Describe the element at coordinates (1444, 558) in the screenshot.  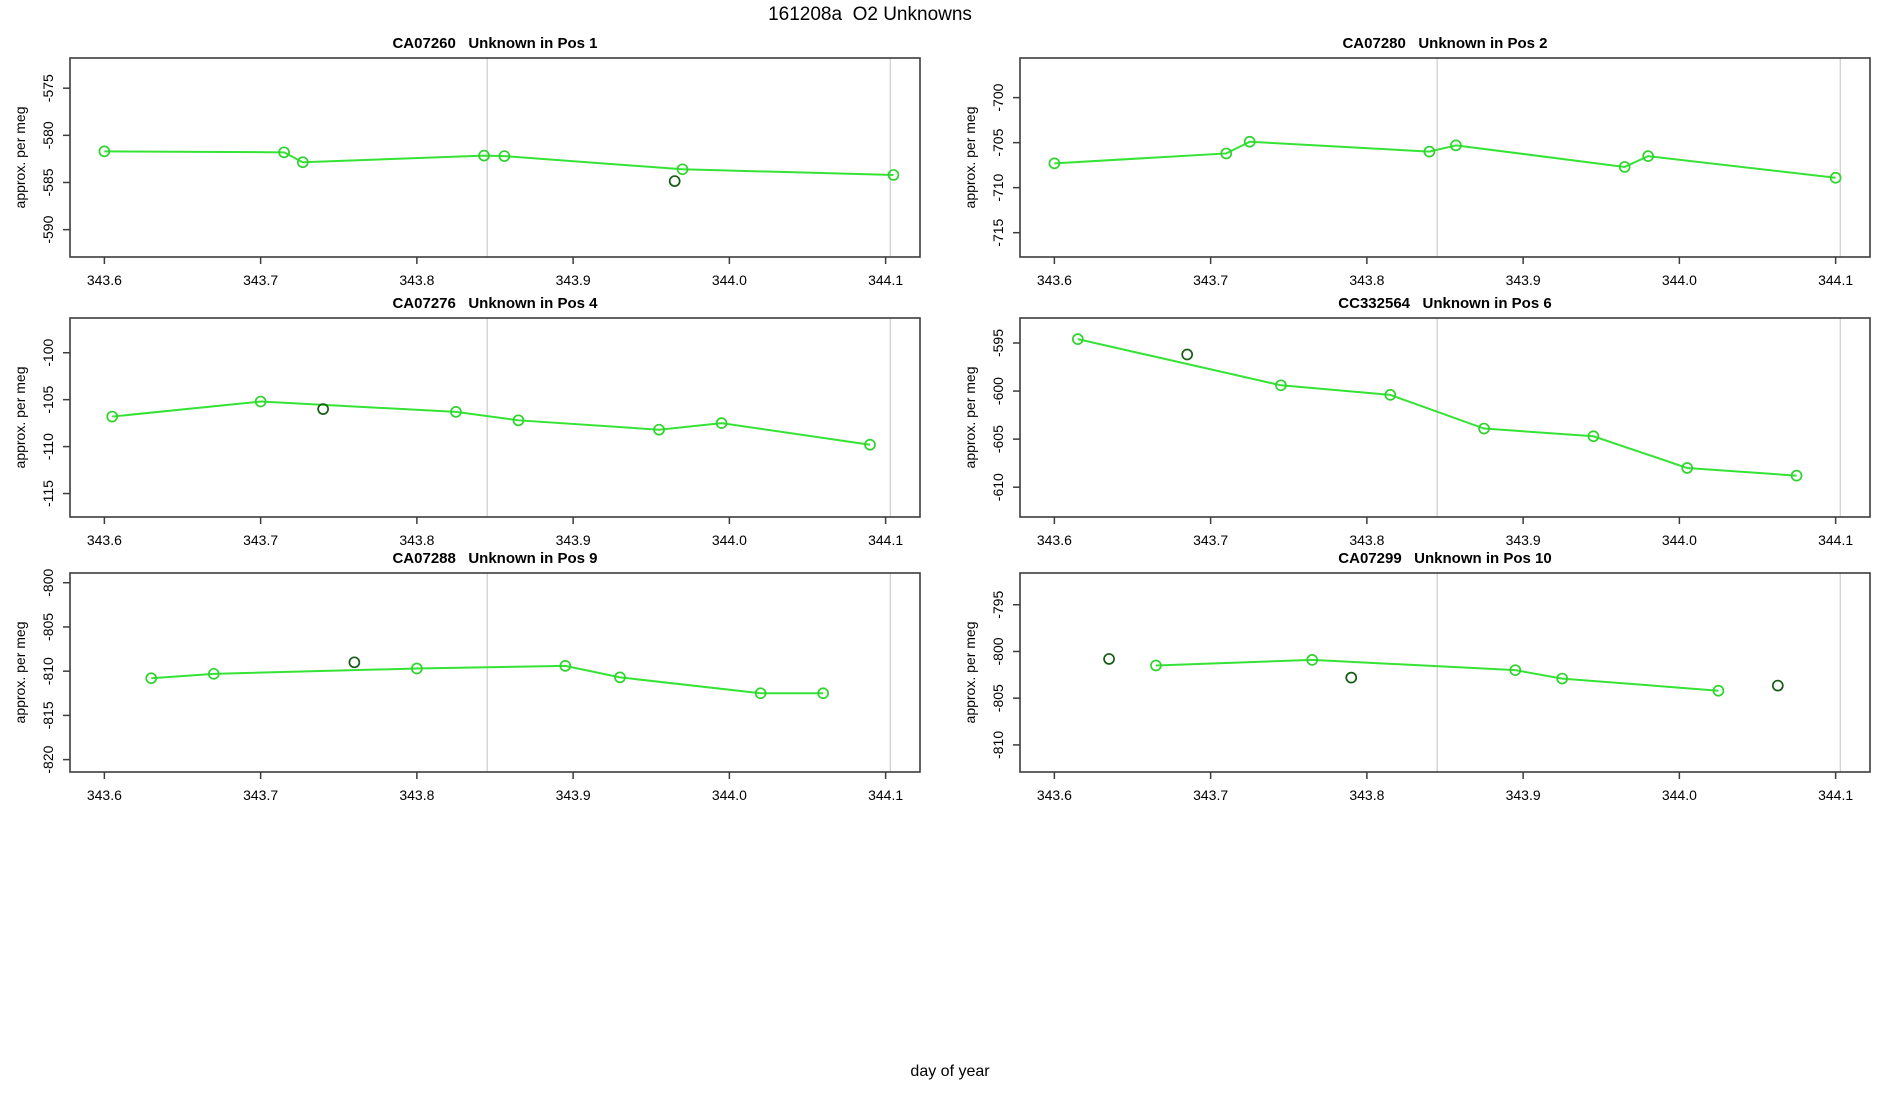
I see `panel-title: CA07299 Unknown in Pos 10` at that location.